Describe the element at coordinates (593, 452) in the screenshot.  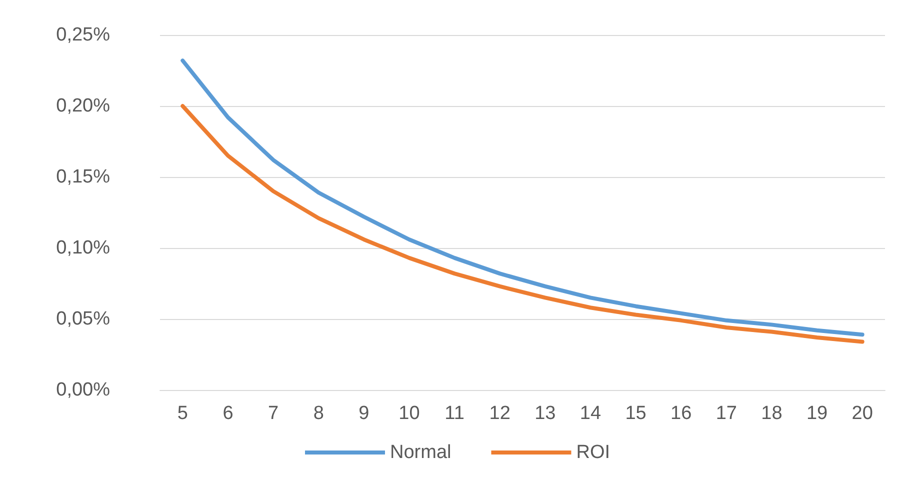
I see `legend-label: ROI` at that location.